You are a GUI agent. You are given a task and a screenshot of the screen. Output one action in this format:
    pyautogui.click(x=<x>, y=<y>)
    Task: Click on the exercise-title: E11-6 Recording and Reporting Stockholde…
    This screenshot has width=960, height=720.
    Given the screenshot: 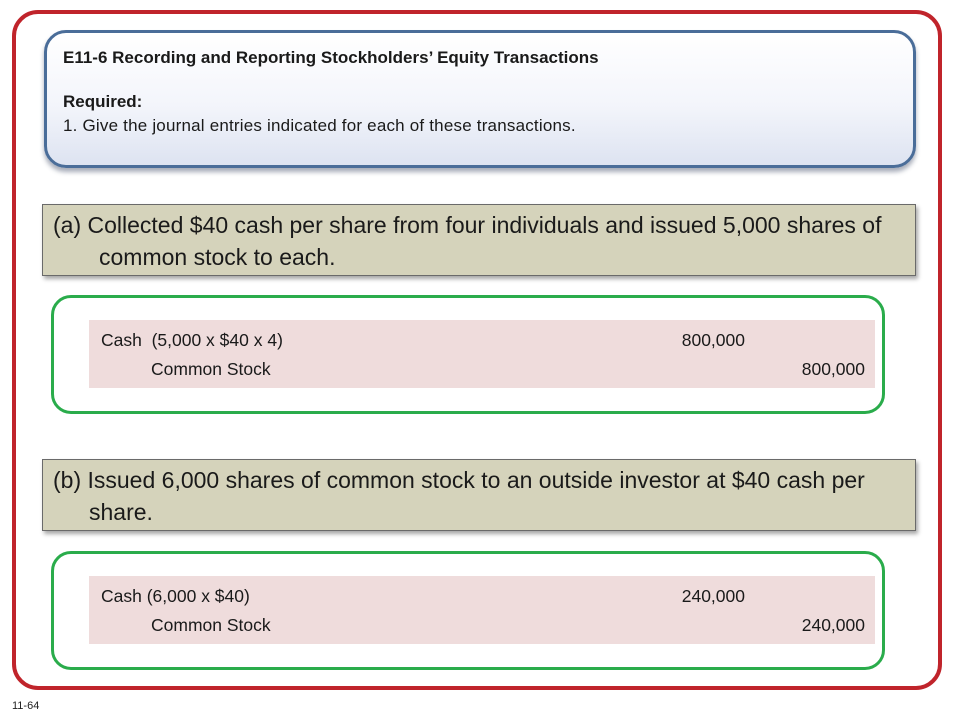 What is the action you would take?
    pyautogui.click(x=331, y=57)
    